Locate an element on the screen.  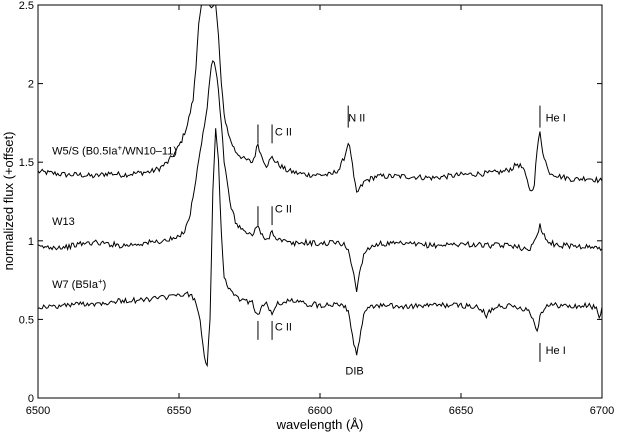
x-tick-label: 6550 is located at coordinates (179, 411).